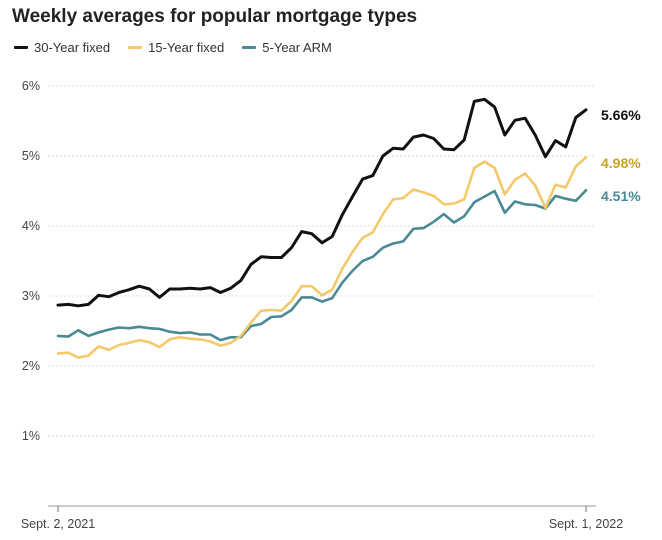  Describe the element at coordinates (135, 47) in the screenshot. I see `legend-swatch-15yr` at that location.